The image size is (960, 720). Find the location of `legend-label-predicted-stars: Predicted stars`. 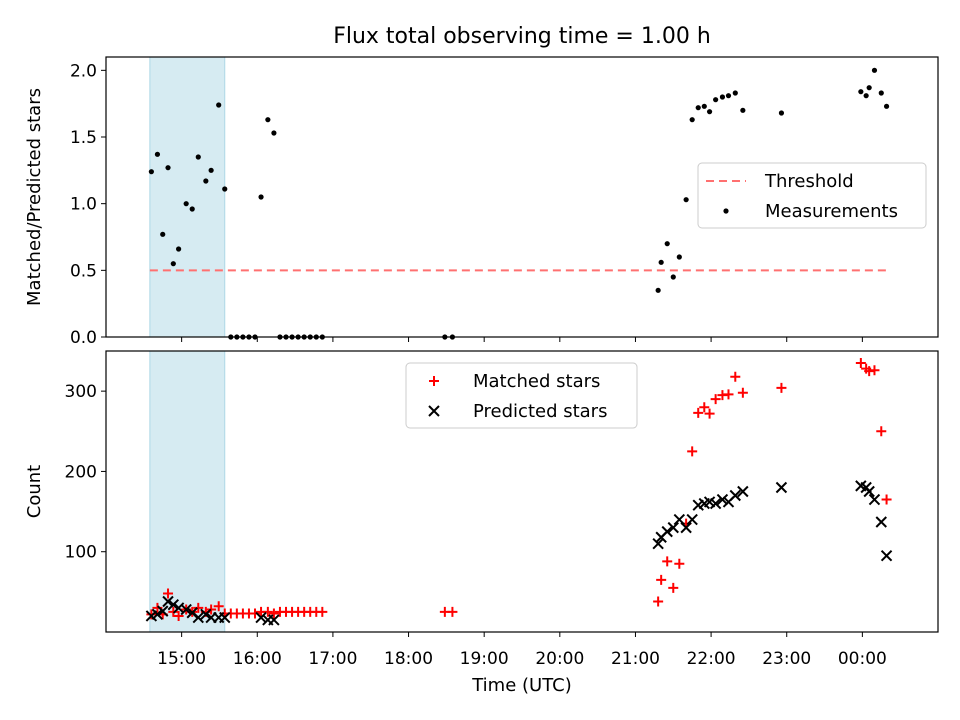

legend-label-predicted-stars: Predicted stars is located at coordinates (540, 411).